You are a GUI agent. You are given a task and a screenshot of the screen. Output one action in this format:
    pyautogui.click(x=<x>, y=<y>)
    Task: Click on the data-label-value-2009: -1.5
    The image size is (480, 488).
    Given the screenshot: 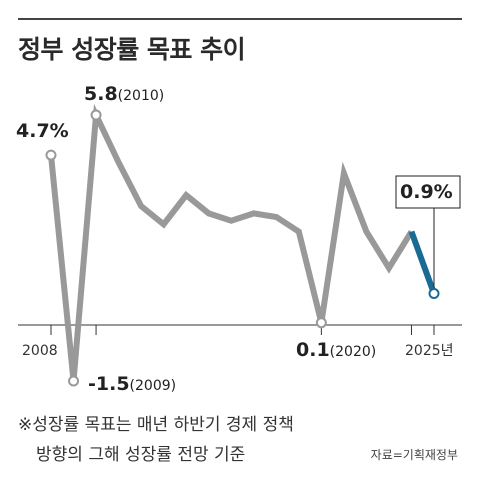 What is the action you would take?
    pyautogui.click(x=109, y=384)
    